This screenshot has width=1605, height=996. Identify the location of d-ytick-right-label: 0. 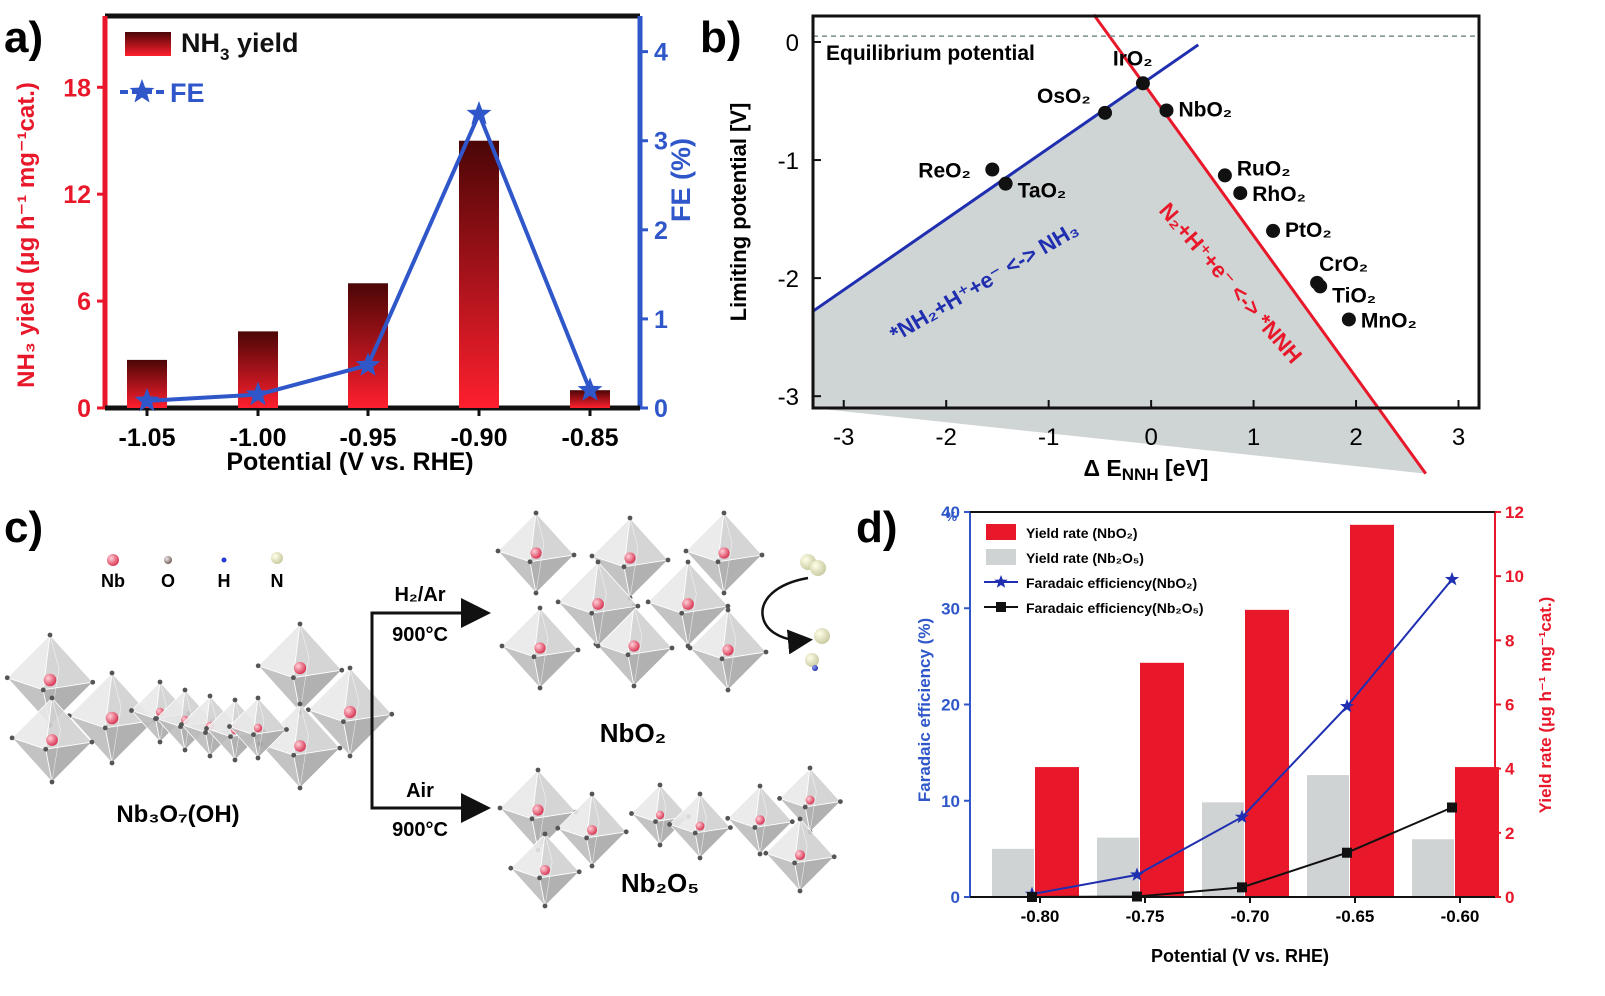
(1509, 897).